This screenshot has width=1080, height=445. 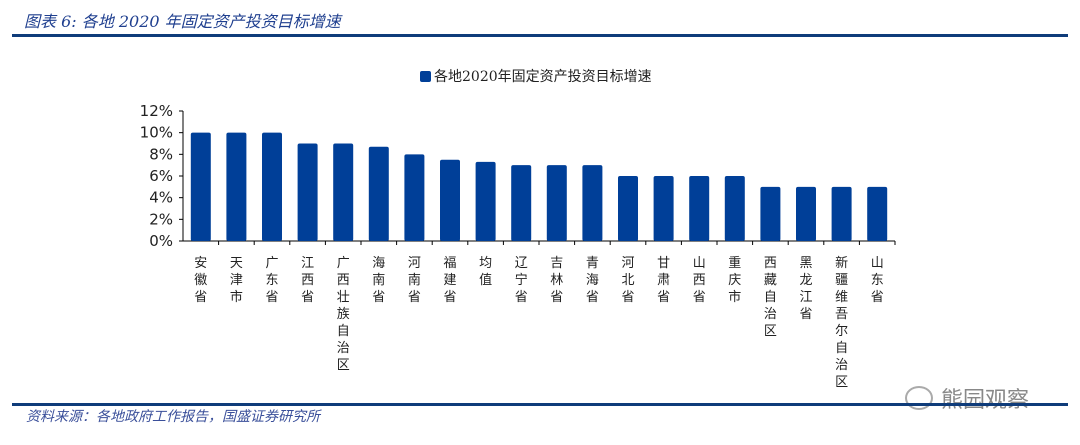 I want to click on wechat-icon, so click(x=919, y=398).